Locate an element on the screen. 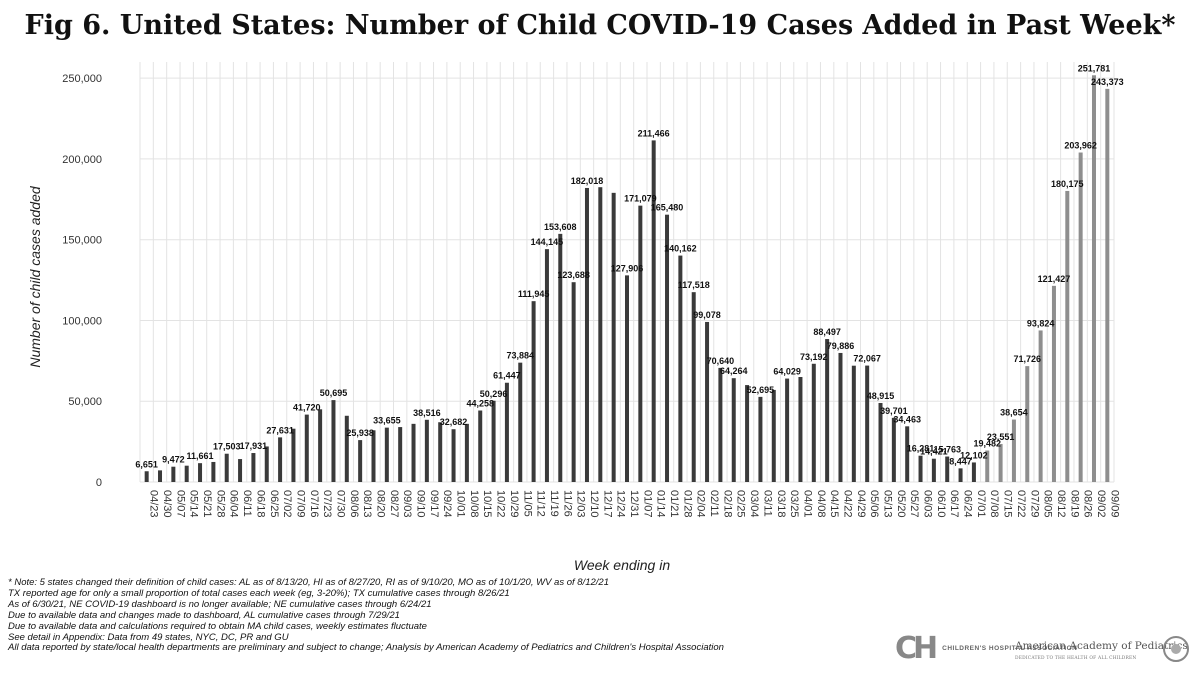 The width and height of the screenshot is (1200, 675). data-label: 165,480 is located at coordinates (667, 208).